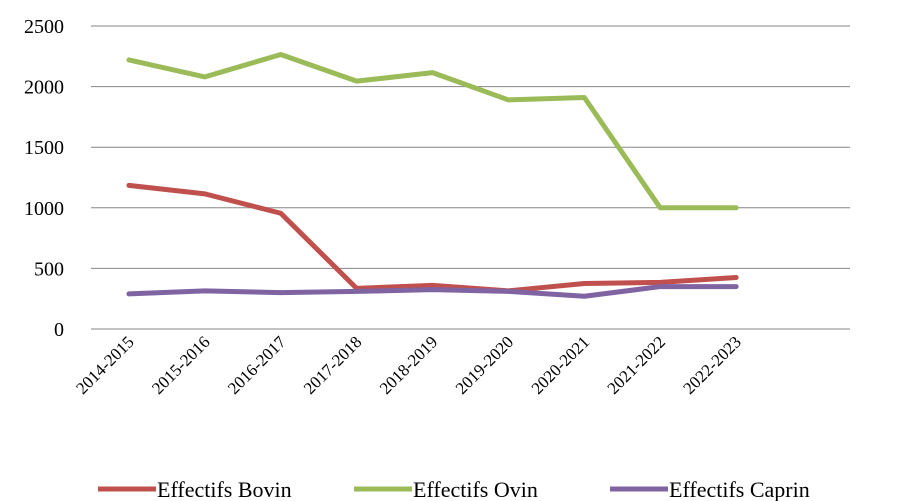 Image resolution: width=909 pixels, height=501 pixels. I want to click on legend-item: Effectifs Caprin, so click(710, 489).